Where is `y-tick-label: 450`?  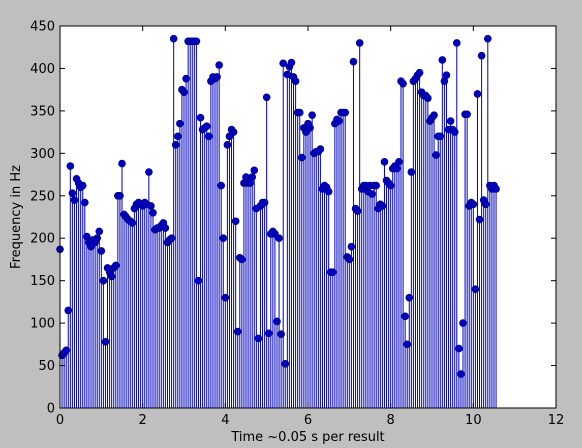 y-tick-label: 450 is located at coordinates (42, 27).